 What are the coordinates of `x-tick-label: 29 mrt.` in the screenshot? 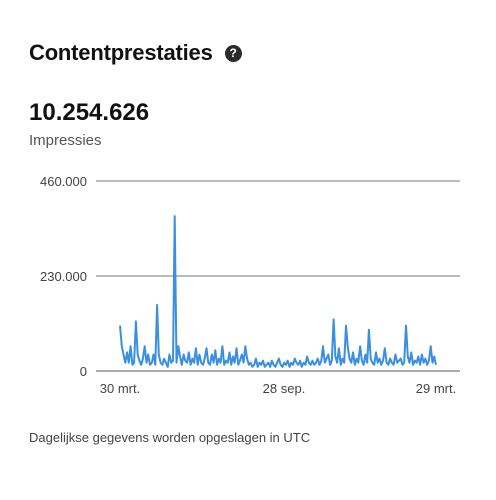 It's located at (436, 388).